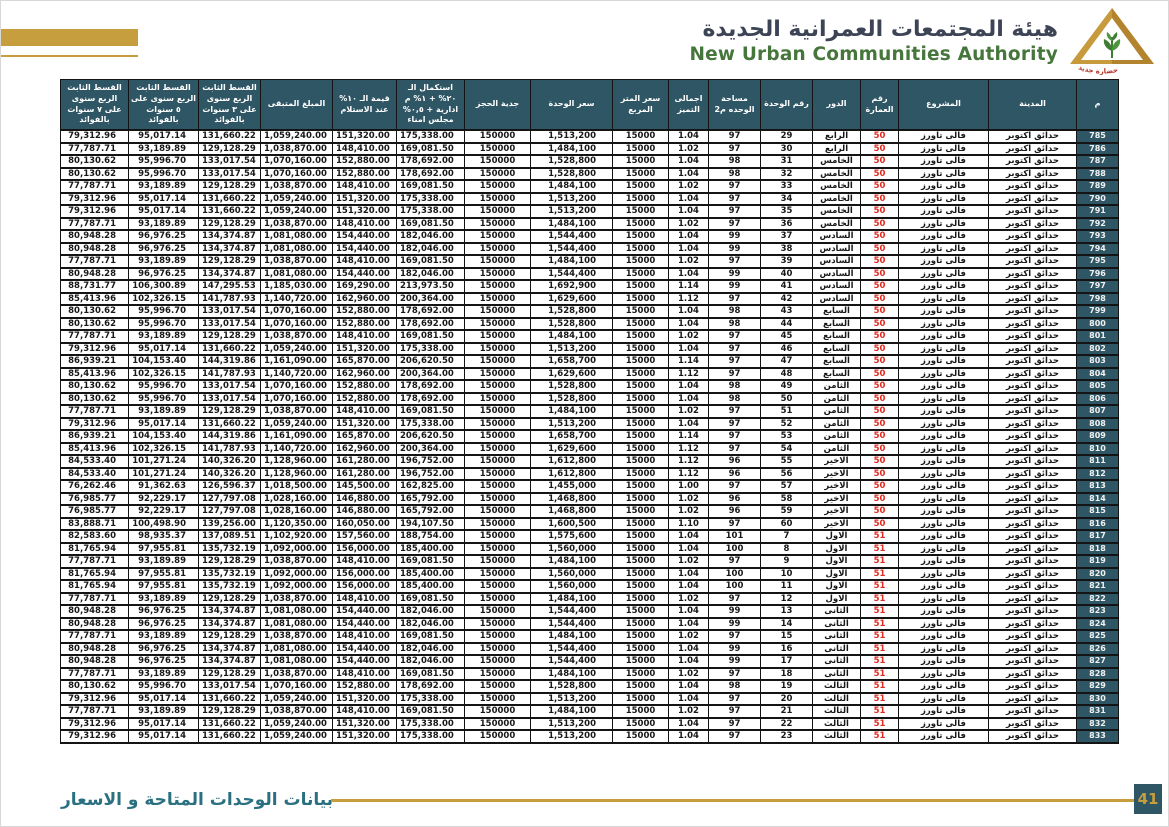  What do you see at coordinates (94, 361) in the screenshot?
I see `cell-installment-7years: 86,939.21` at bounding box center [94, 361].